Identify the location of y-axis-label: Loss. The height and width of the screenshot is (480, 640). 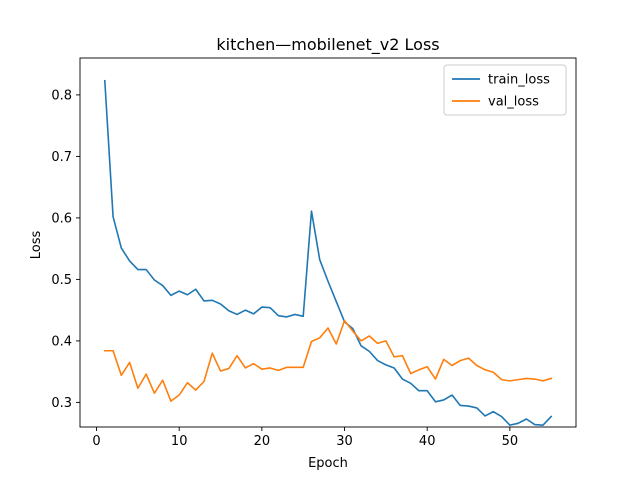
(36, 245).